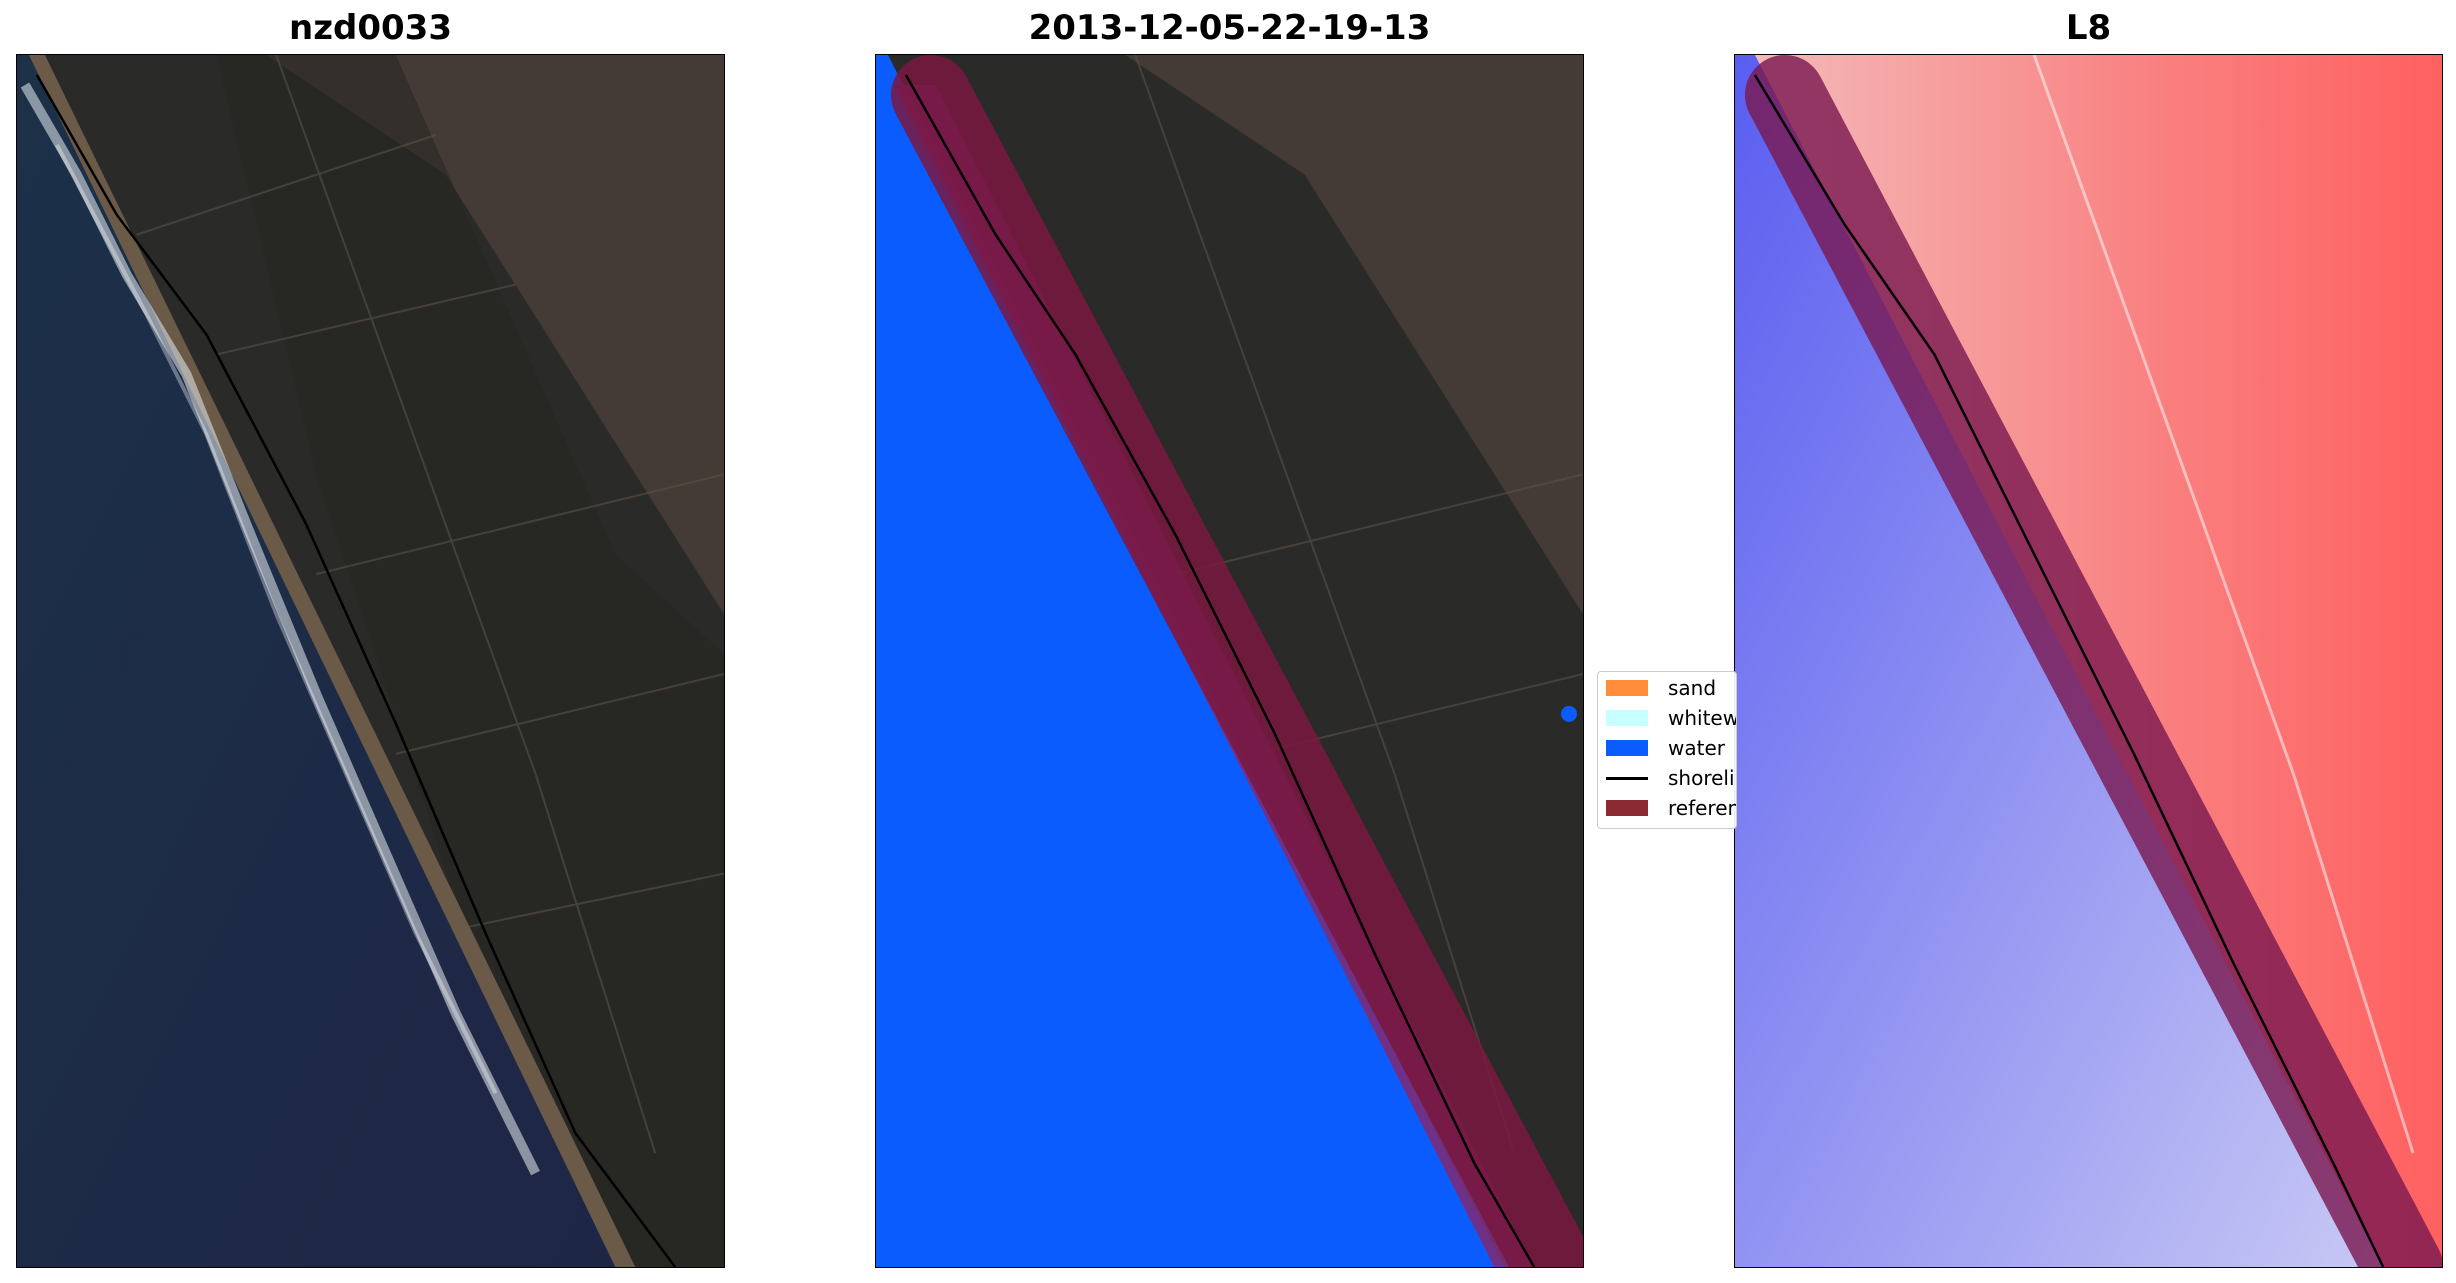  What do you see at coordinates (1701, 778) in the screenshot?
I see `legend-label: shoreli` at bounding box center [1701, 778].